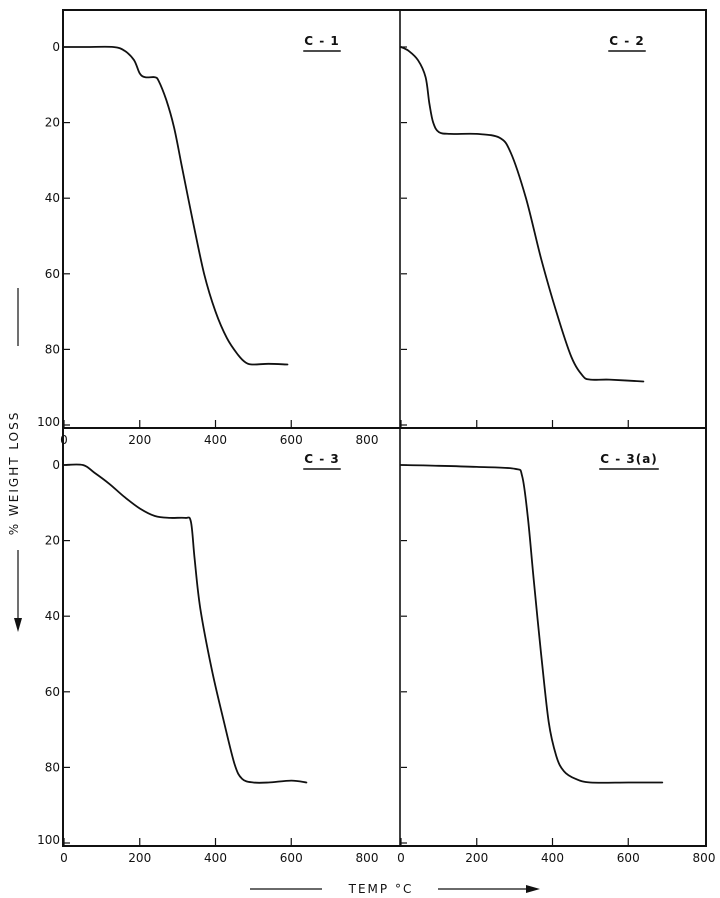  Describe the element at coordinates (629, 459) in the screenshot. I see `panel-label: C - 3(a)` at that location.